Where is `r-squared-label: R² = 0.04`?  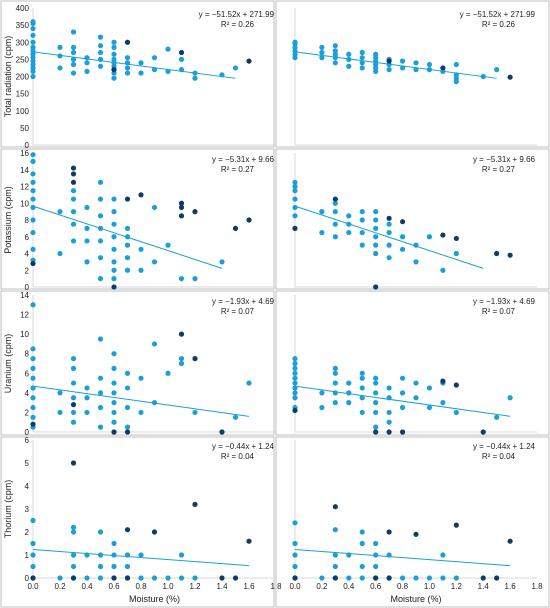
r-squared-label: R² = 0.04 is located at coordinates (238, 456).